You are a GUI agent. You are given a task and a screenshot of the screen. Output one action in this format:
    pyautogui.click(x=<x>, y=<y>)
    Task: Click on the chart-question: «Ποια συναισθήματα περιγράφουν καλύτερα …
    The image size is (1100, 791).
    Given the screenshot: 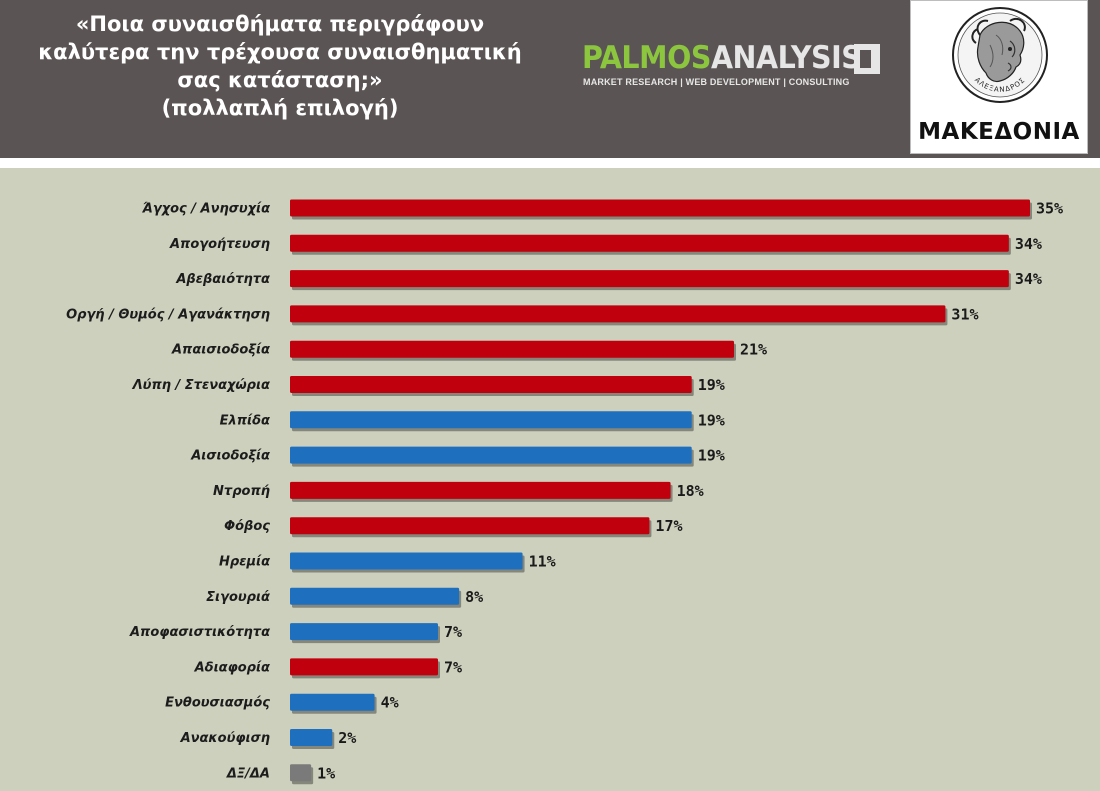 What is the action you would take?
    pyautogui.click(x=280, y=66)
    